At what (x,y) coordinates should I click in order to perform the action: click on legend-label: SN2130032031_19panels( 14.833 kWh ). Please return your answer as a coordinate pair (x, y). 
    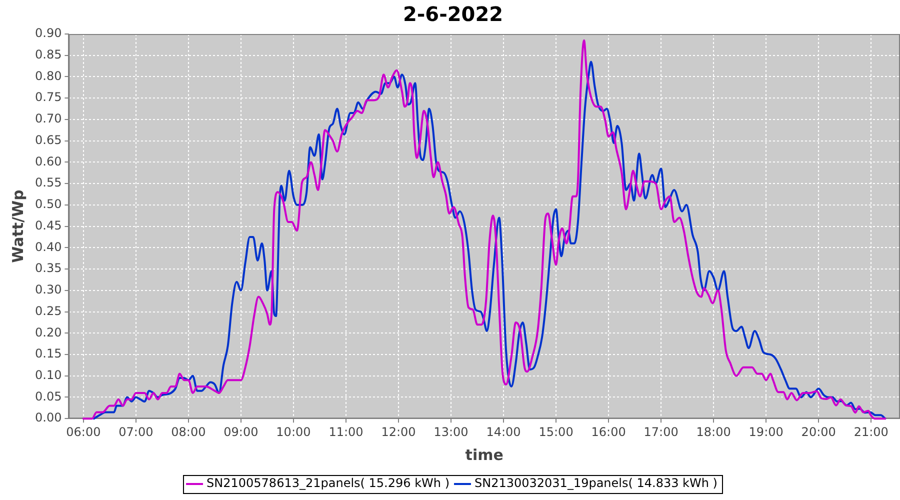
    Looking at the image, I should click on (596, 483).